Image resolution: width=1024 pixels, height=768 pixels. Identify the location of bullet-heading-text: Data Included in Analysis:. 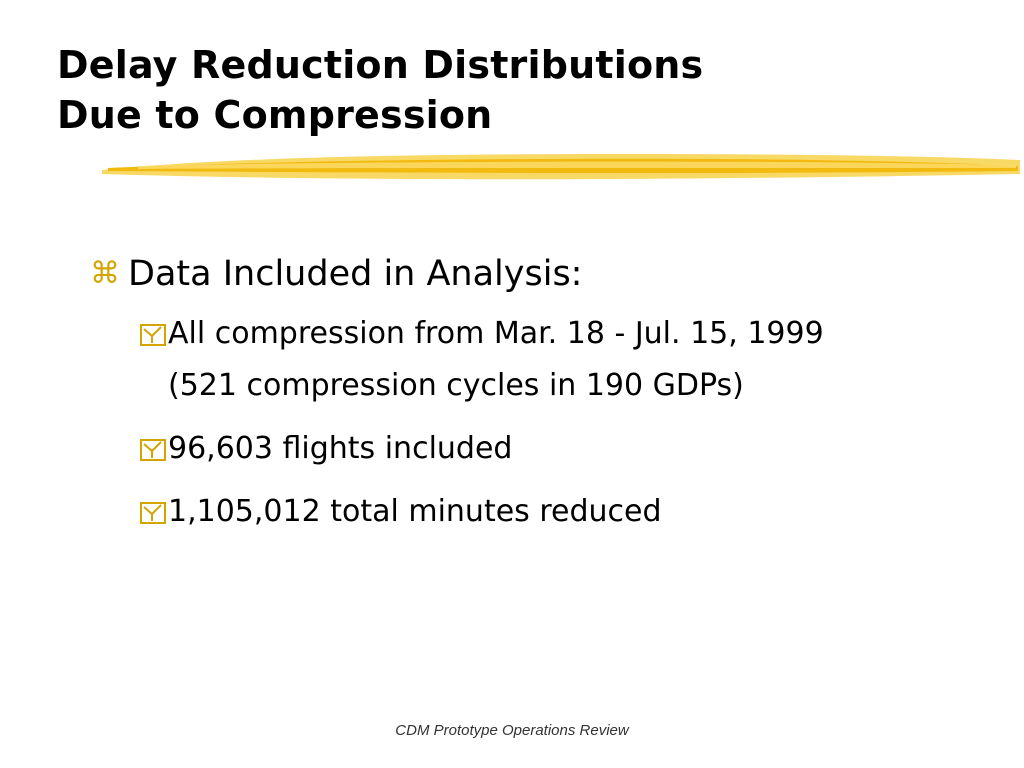
(355, 274).